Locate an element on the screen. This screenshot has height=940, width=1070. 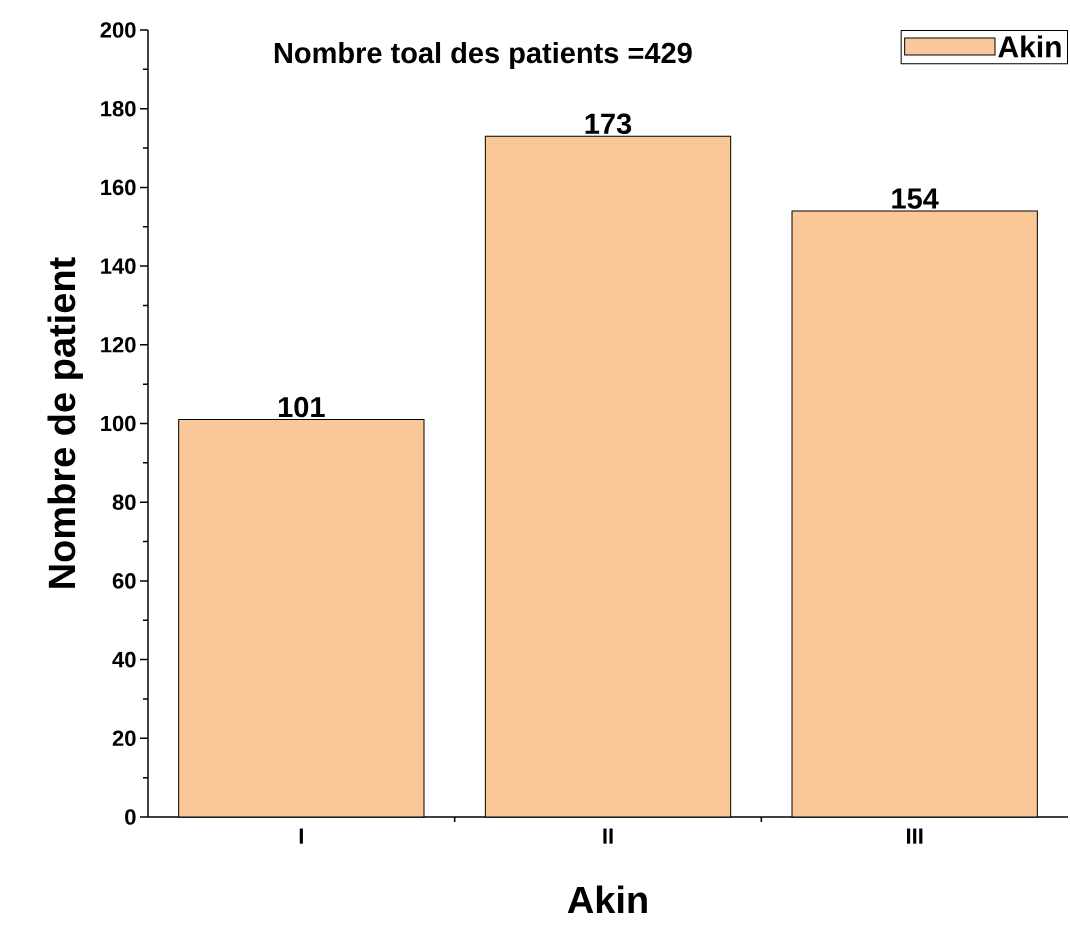
y-tick-label: 180 is located at coordinates (118, 108).